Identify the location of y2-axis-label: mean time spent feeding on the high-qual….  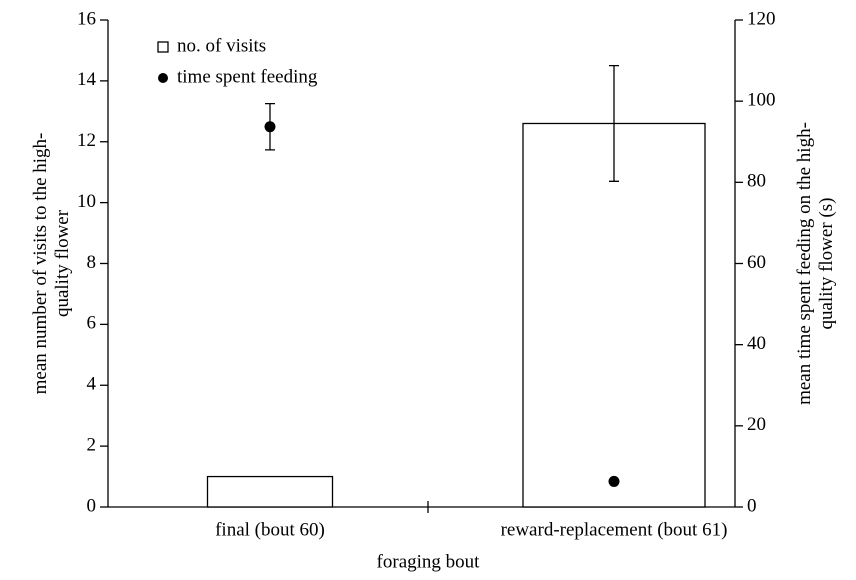
(815, 263).